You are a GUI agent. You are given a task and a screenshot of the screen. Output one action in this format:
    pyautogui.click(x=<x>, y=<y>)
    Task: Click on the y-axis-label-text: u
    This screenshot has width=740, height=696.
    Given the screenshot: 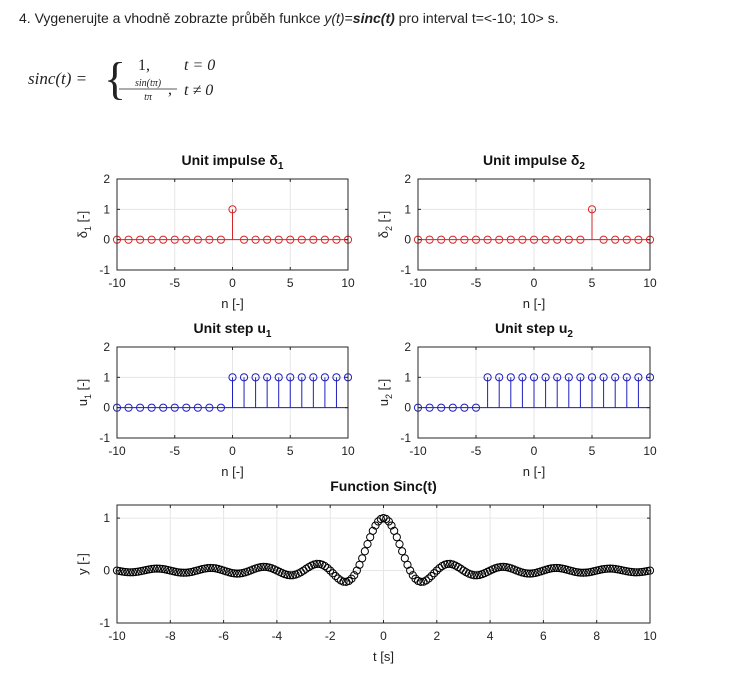 What is the action you would take?
    pyautogui.click(x=82, y=402)
    